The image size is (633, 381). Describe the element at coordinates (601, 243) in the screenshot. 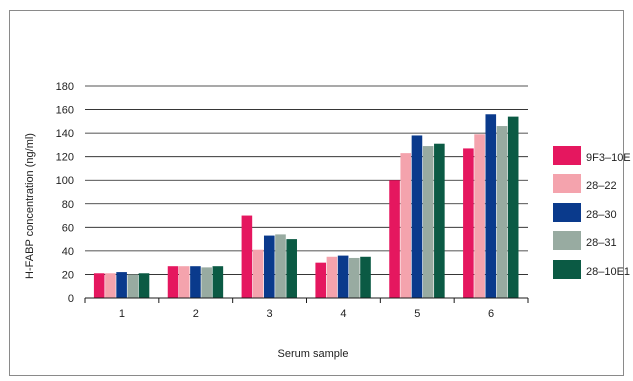

I see `legend-label: 28–31` at that location.